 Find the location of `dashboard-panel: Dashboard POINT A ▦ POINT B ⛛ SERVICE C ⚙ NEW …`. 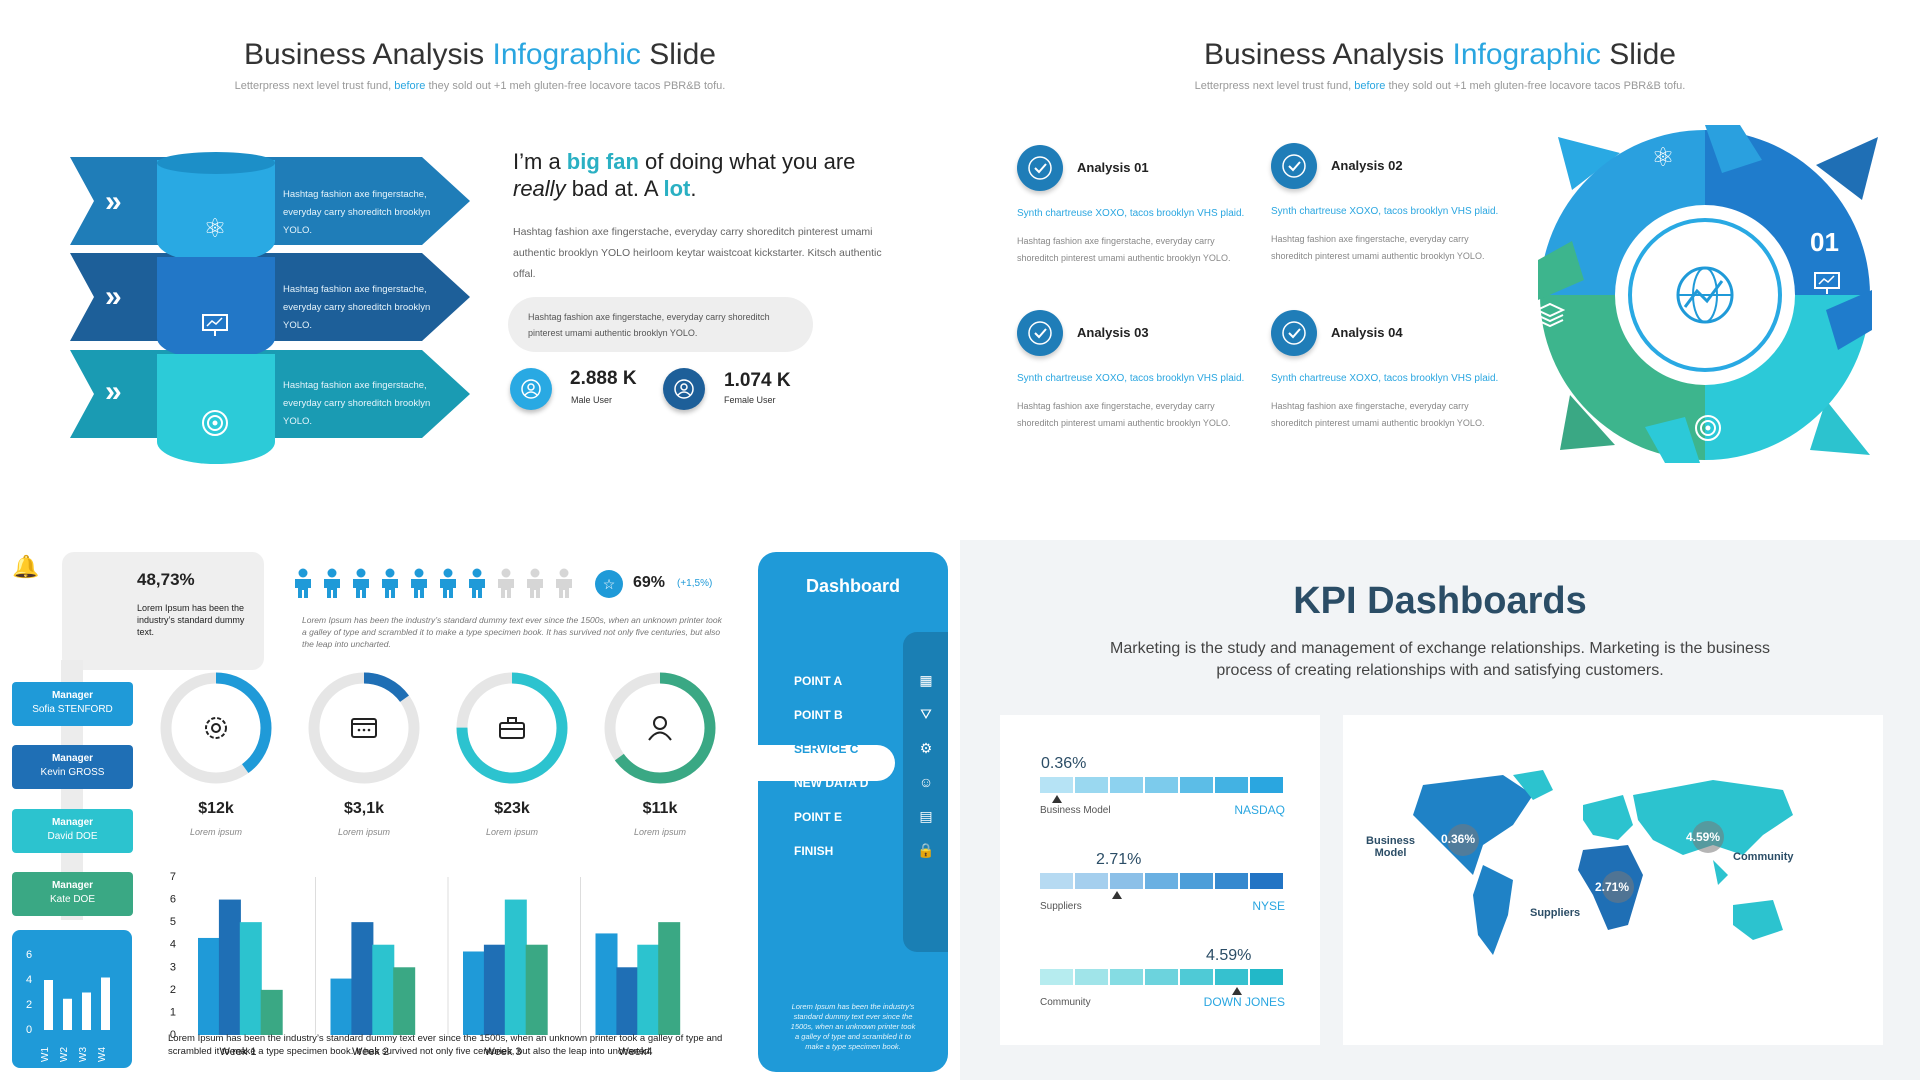

dashboard-panel: Dashboard POINT A ▦ POINT B ⛛ SERVICE C ⚙ NEW … is located at coordinates (853, 812).